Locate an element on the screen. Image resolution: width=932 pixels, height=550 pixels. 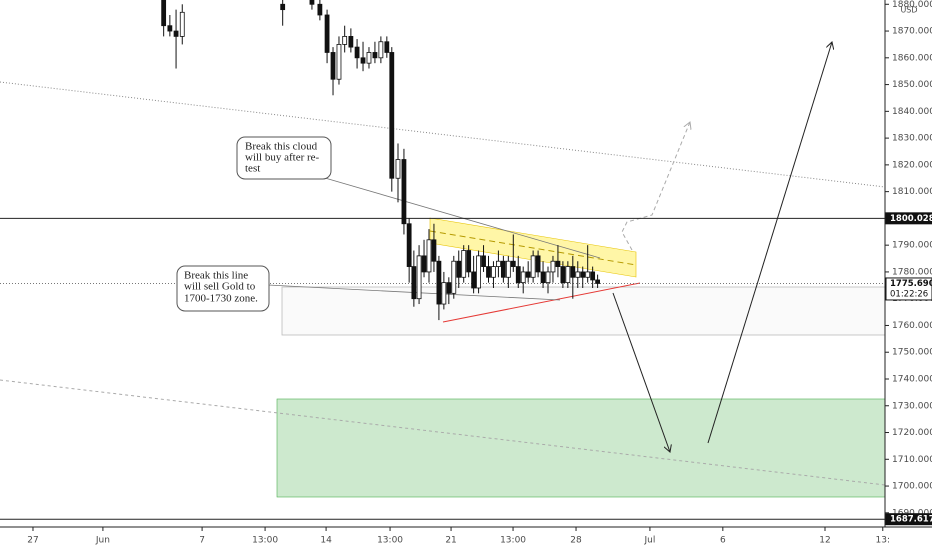
callout-box is located at coordinates (223, 288).